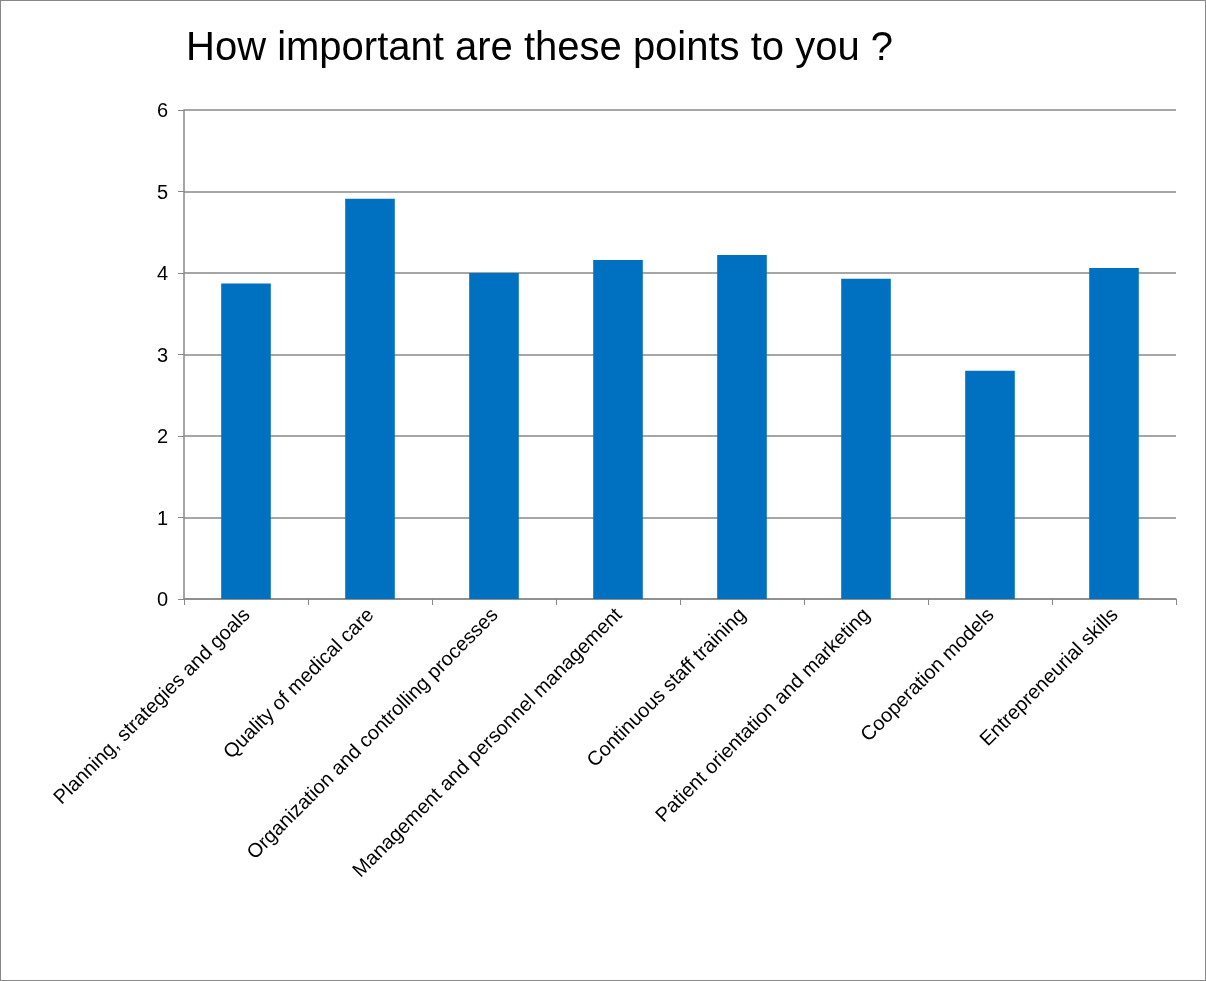 The width and height of the screenshot is (1206, 981). What do you see at coordinates (162, 436) in the screenshot?
I see `y-tick-label: 2` at bounding box center [162, 436].